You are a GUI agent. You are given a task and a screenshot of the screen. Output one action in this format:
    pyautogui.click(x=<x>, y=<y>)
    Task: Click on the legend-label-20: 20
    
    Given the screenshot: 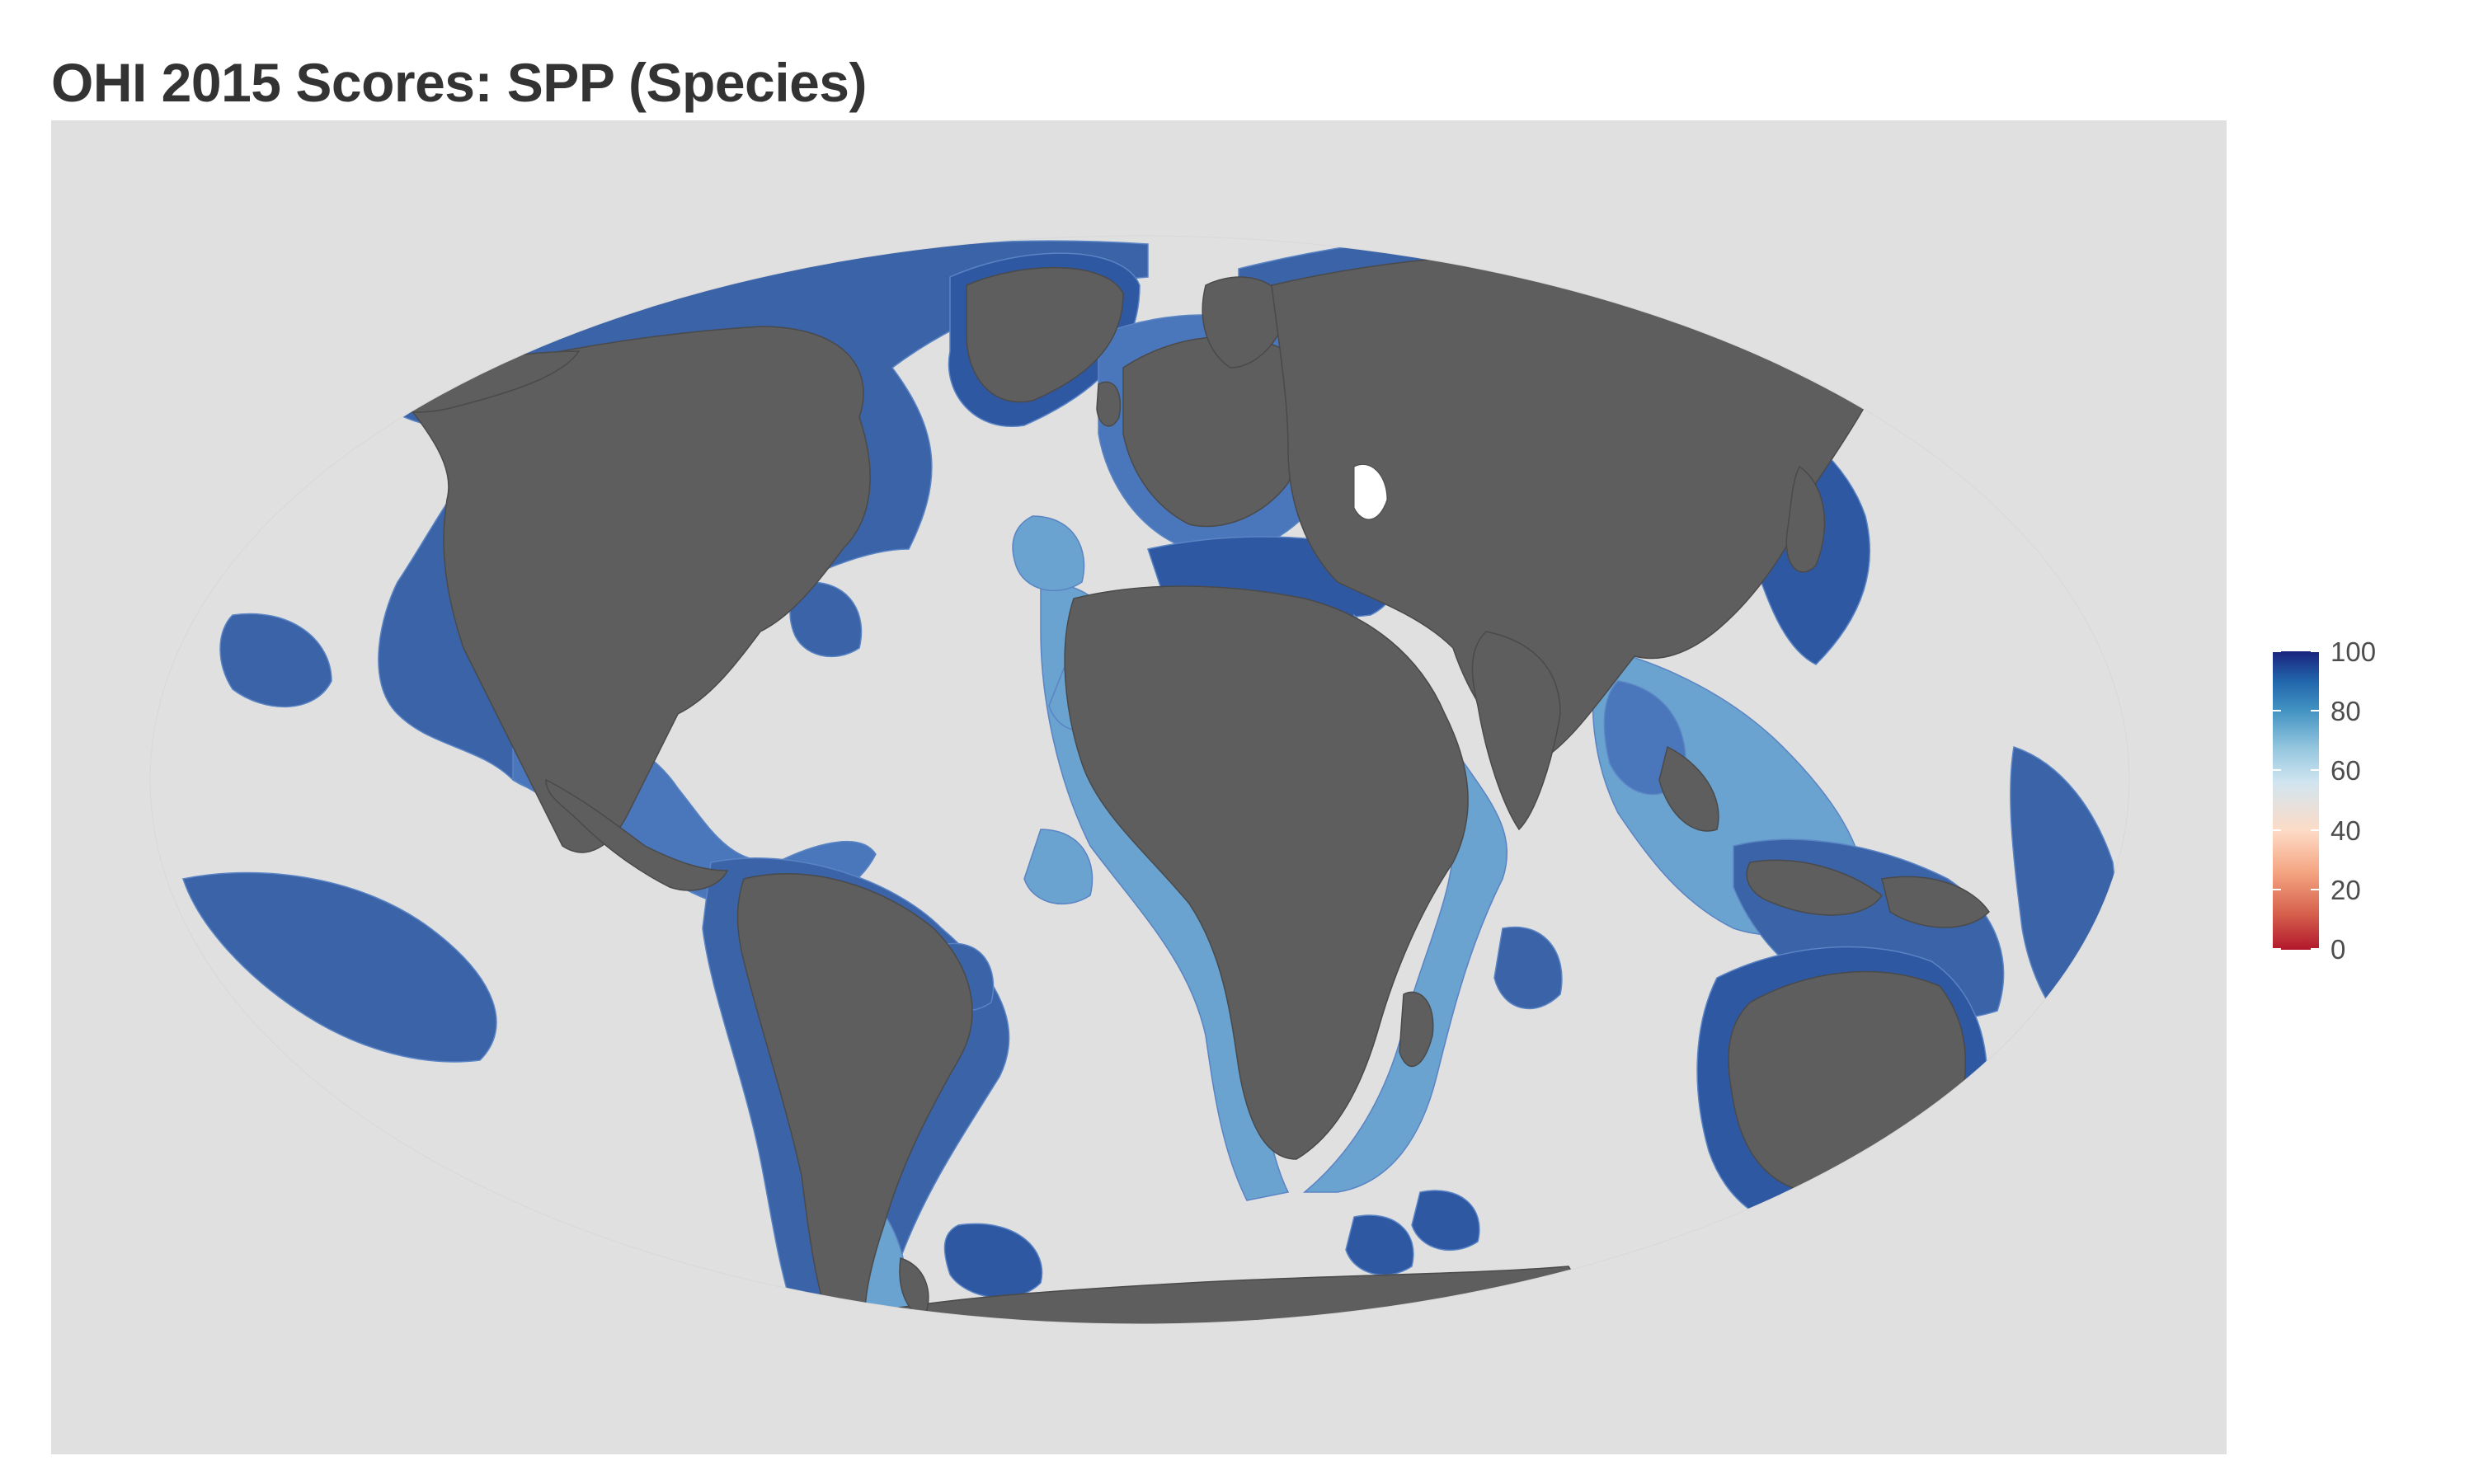 What is the action you would take?
    pyautogui.click(x=2346, y=890)
    